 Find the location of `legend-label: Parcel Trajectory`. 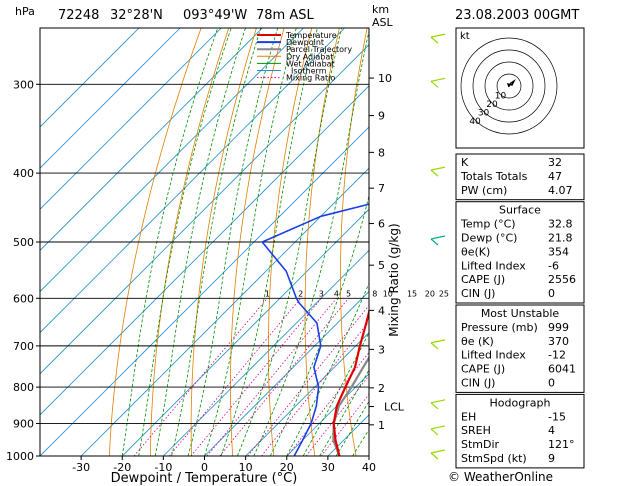

legend-label: Parcel Trajectory is located at coordinates (319, 49).